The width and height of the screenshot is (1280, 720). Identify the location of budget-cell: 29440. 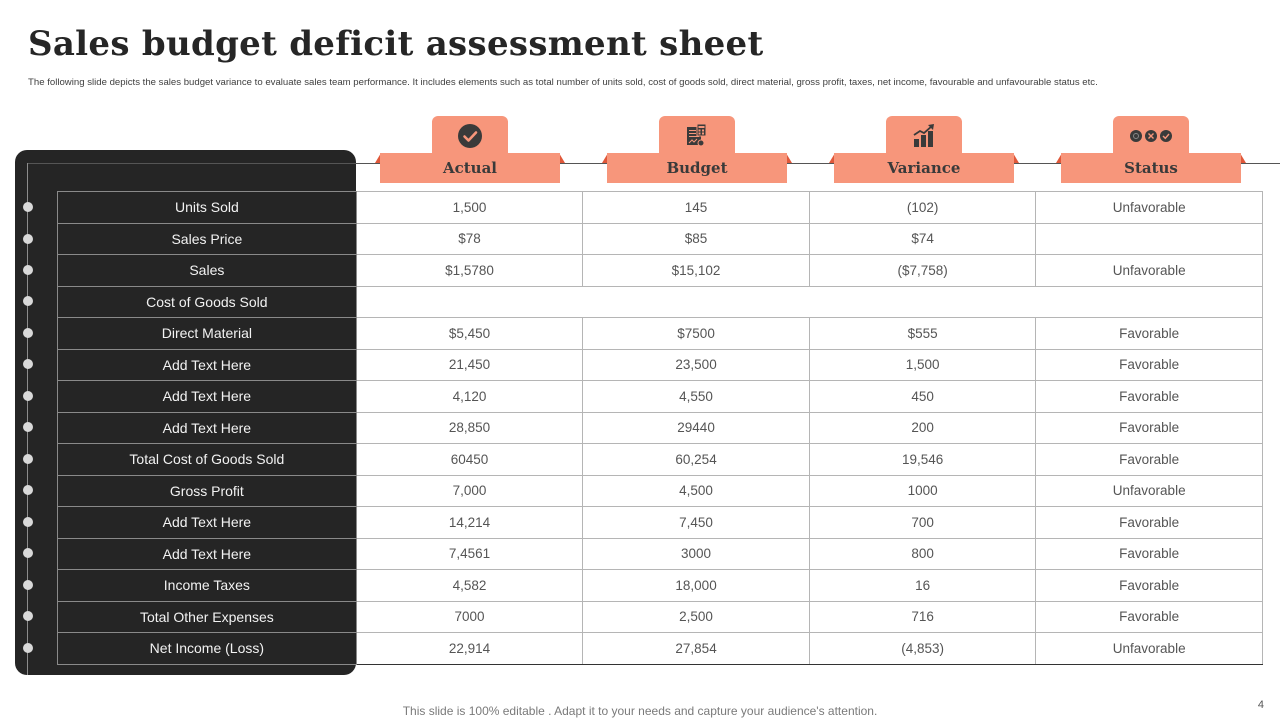
(696, 427).